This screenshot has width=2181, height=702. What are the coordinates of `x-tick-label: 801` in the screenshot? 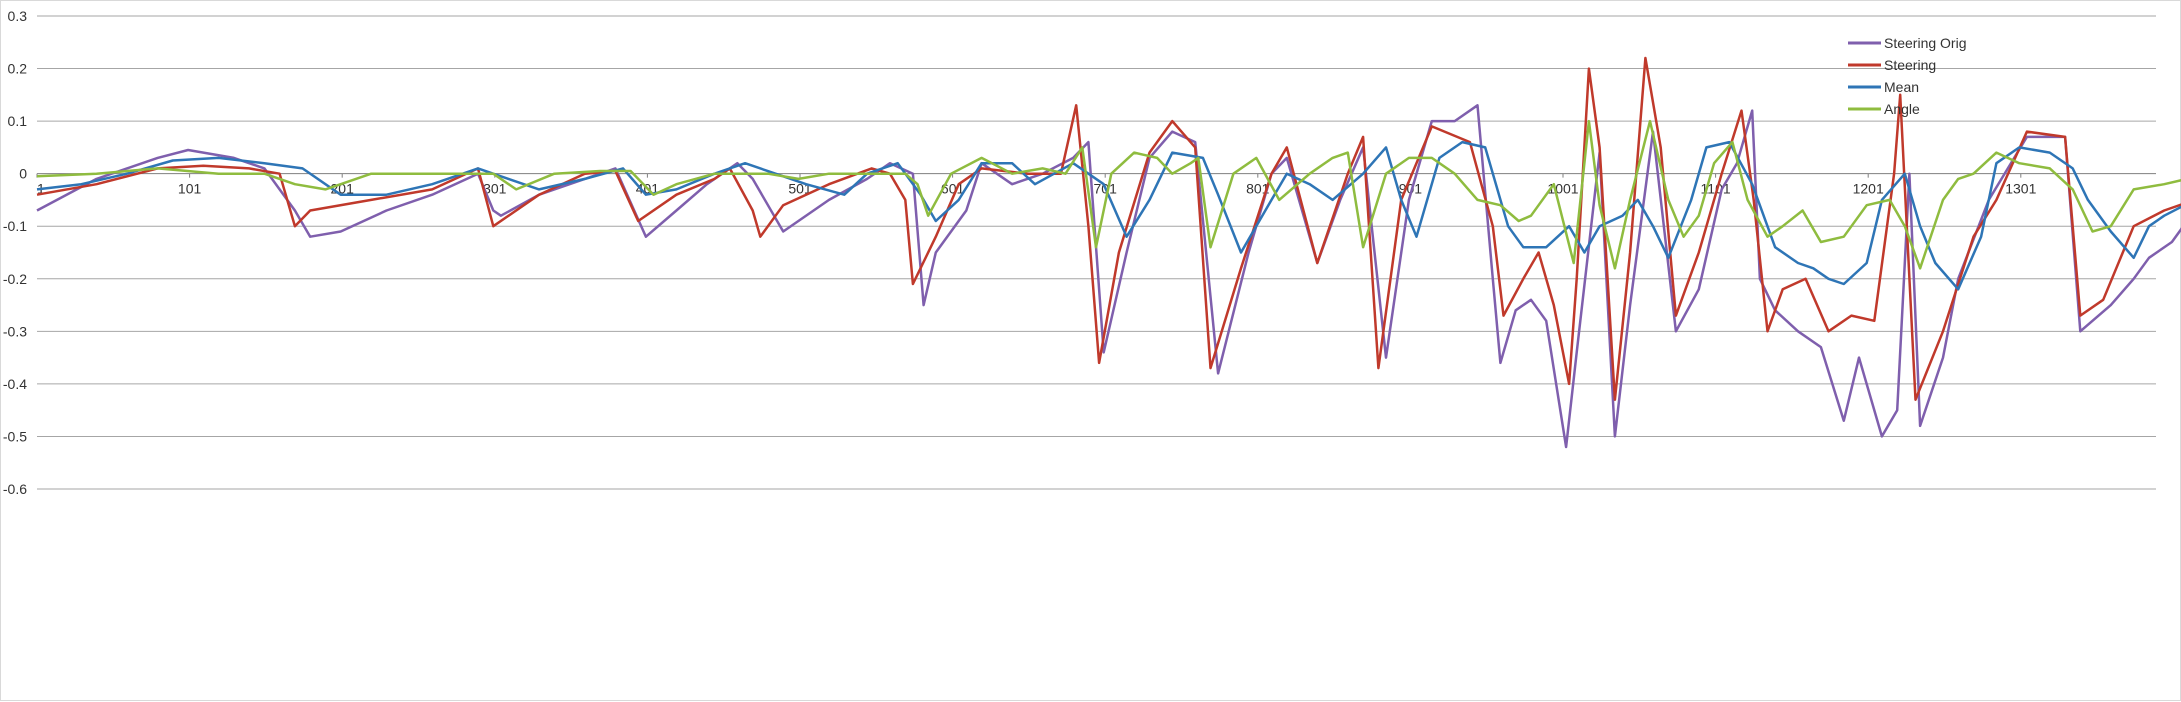 It's located at (1258, 189).